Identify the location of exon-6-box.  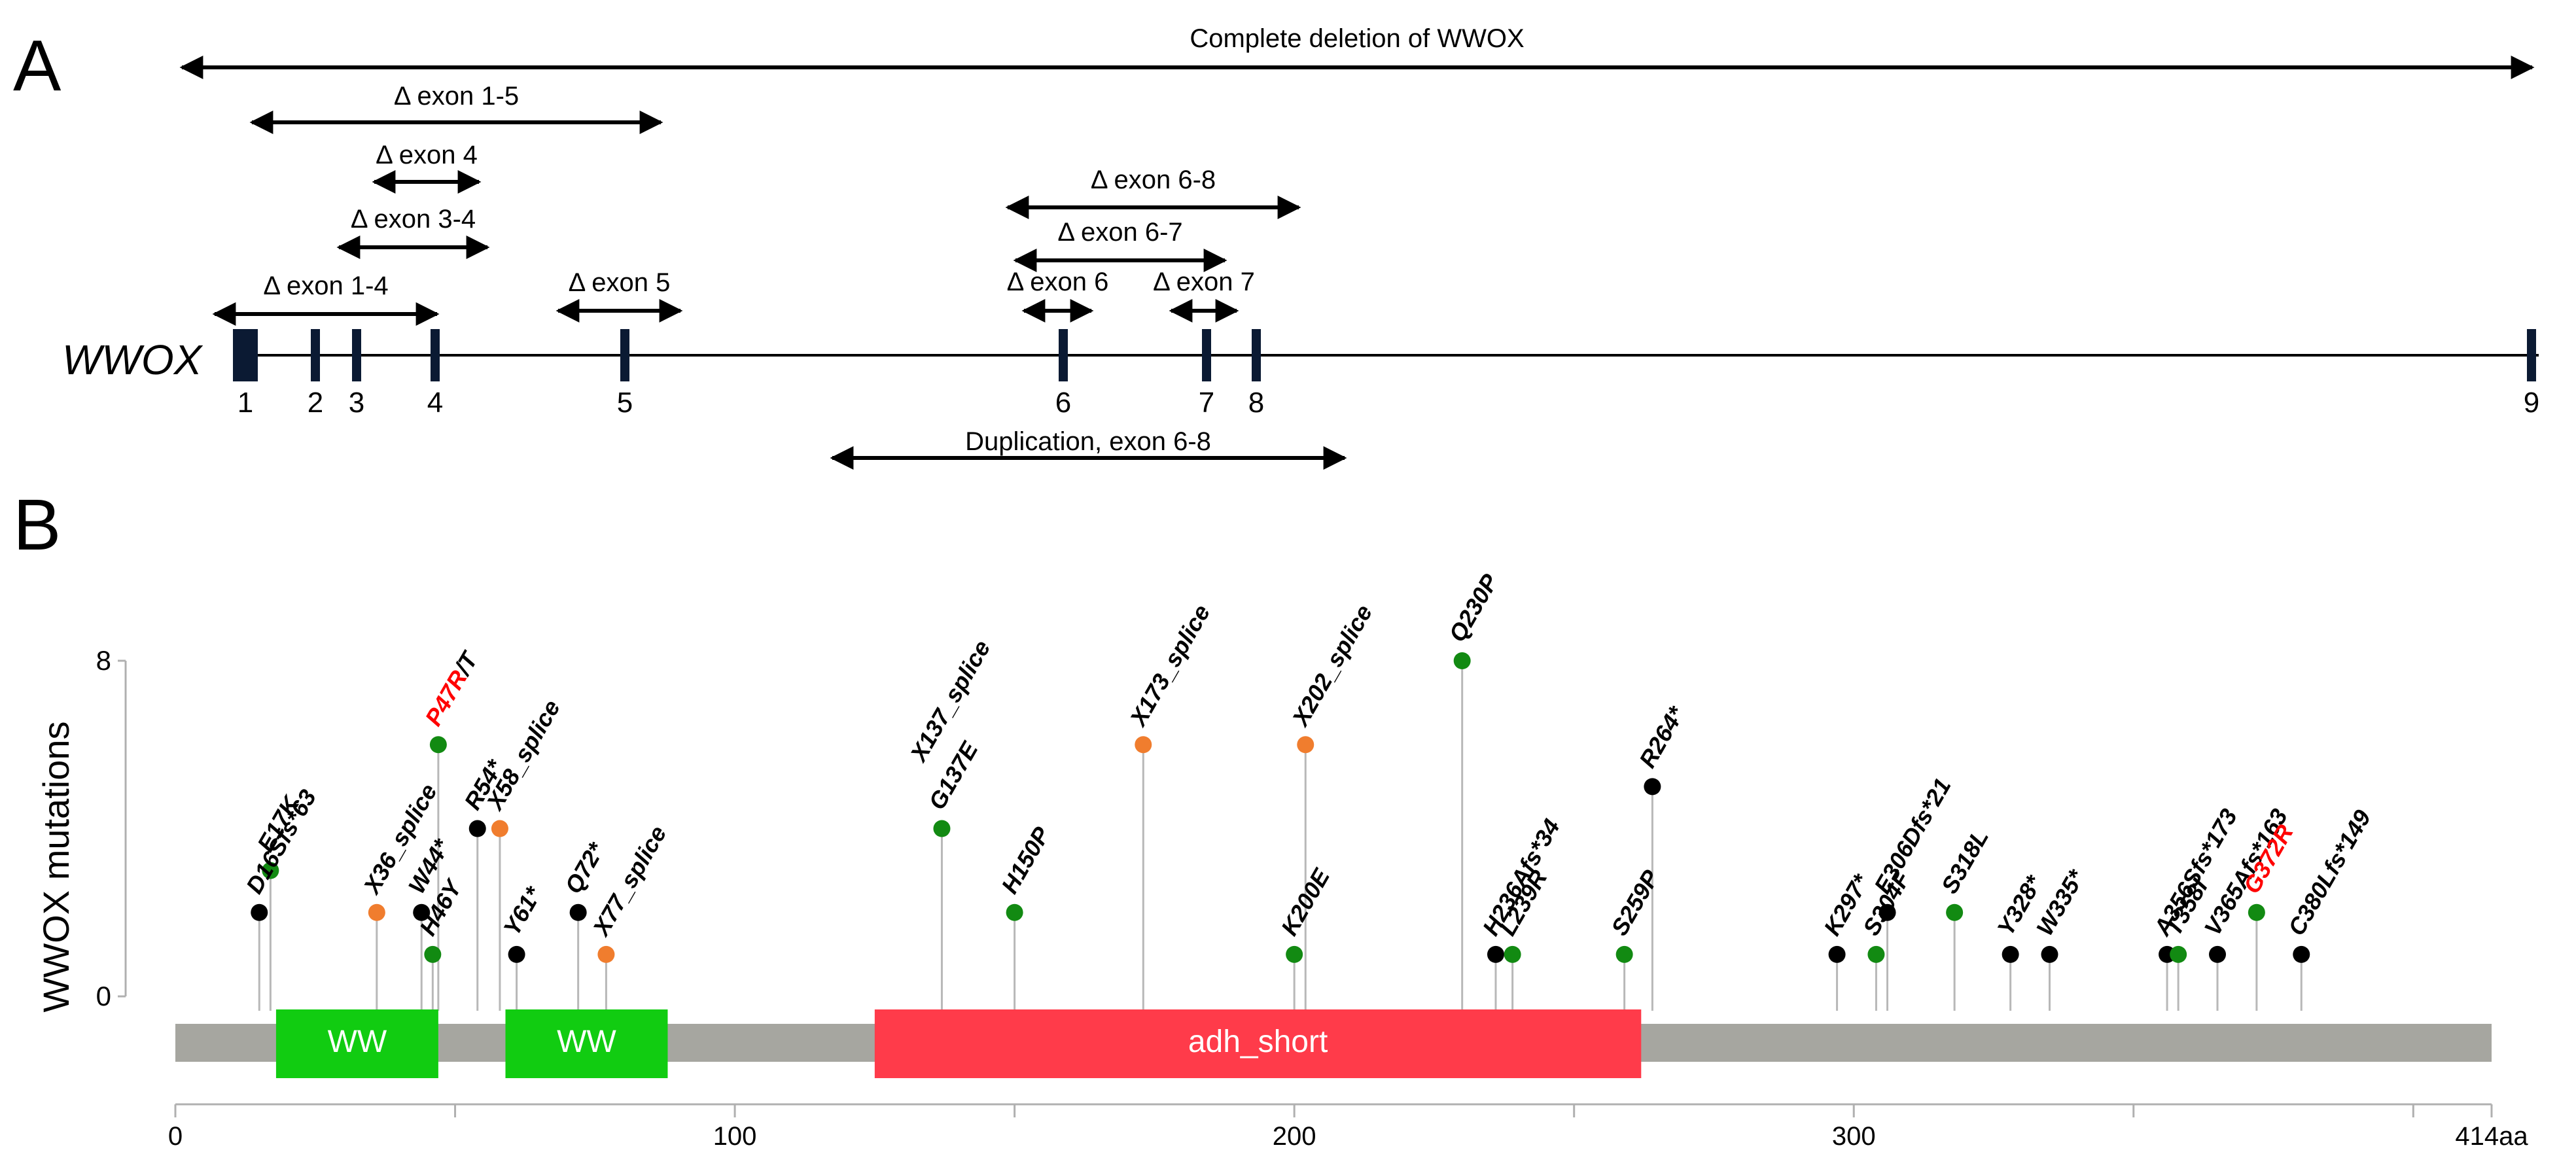
(1063, 355).